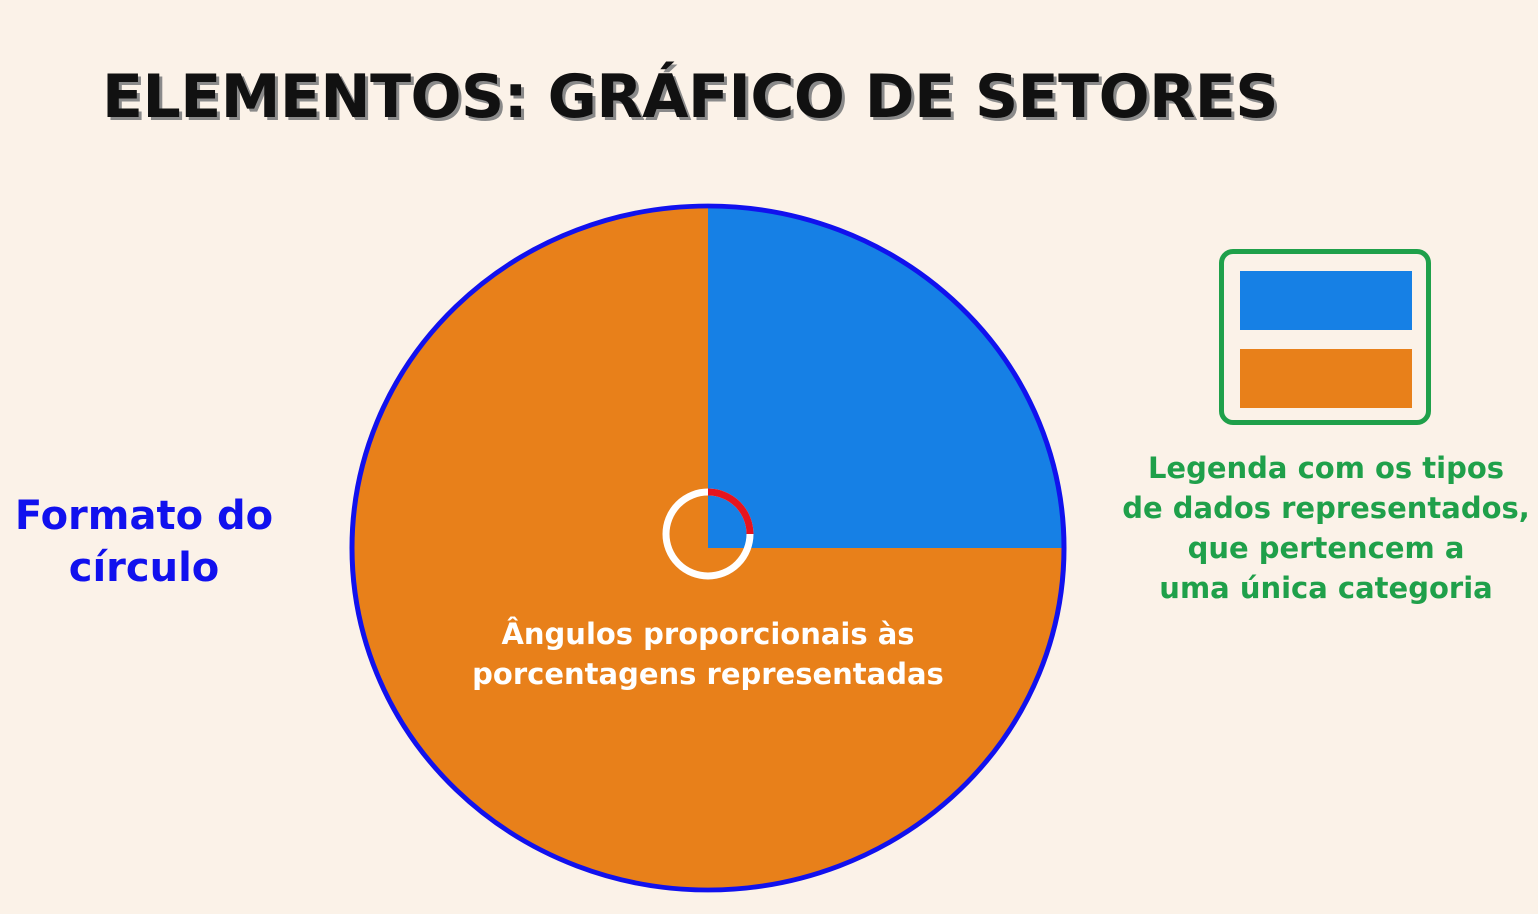 This screenshot has width=1538, height=914. What do you see at coordinates (690, 97) in the screenshot?
I see `diagram-title: ELEMENTOS: GRÁFICO DE SETORES` at bounding box center [690, 97].